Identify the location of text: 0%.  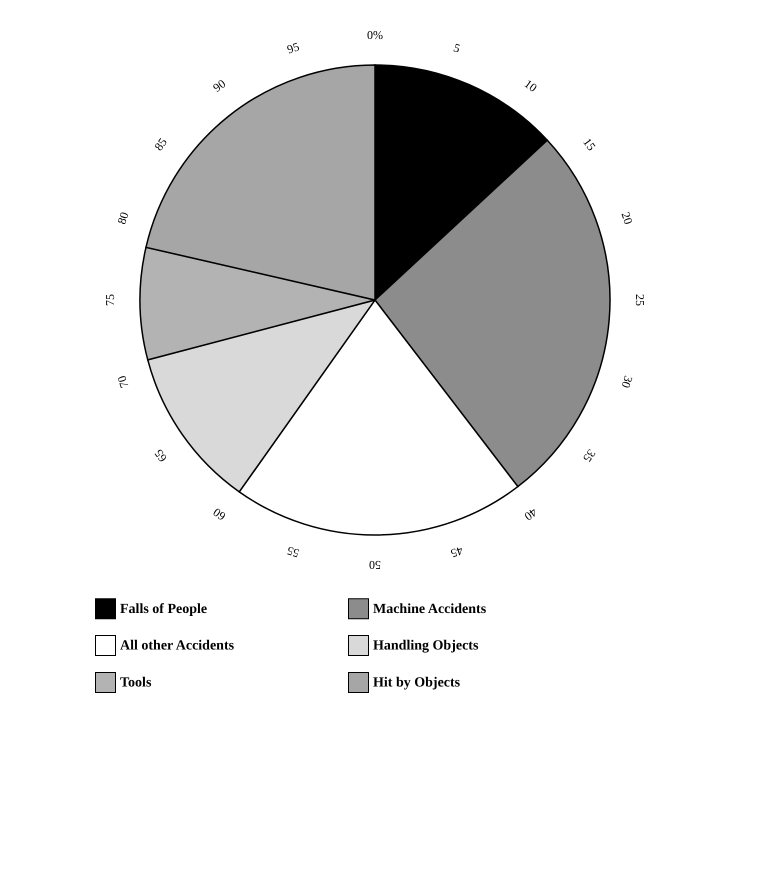
(375, 35).